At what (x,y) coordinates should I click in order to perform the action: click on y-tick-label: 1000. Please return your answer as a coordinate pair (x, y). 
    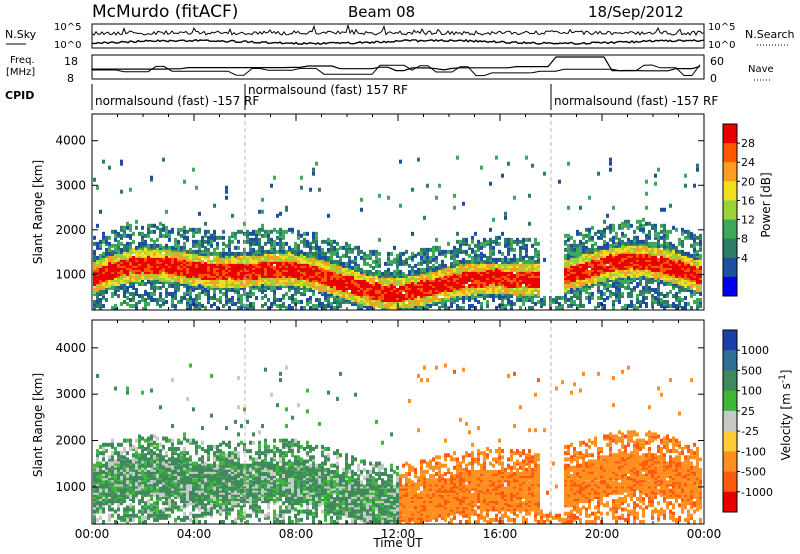
    Looking at the image, I should click on (70, 274).